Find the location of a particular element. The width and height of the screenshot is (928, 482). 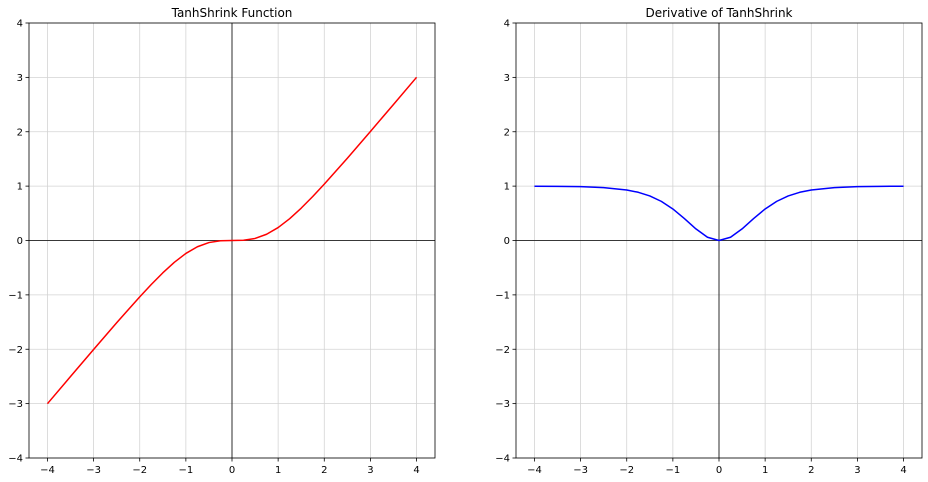

chart-0-xtick-label-5: 1 is located at coordinates (278, 470).